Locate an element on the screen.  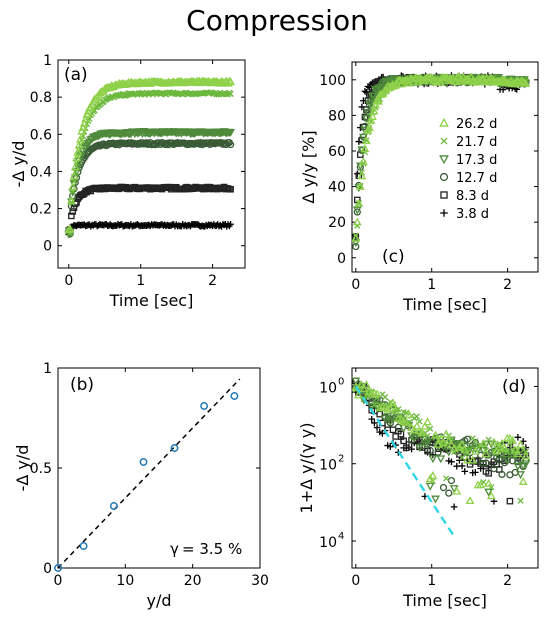
gamma-annotation: = 3.5 % is located at coordinates (212, 549).